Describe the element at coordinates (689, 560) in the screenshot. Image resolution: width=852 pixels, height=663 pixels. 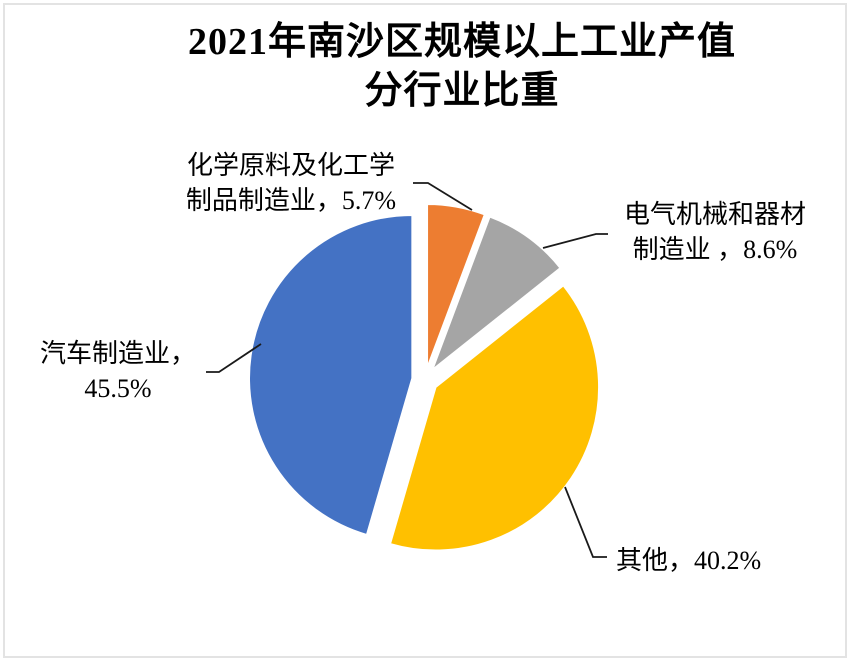
I see `data-label-other-line1: 其他，40.2%` at that location.